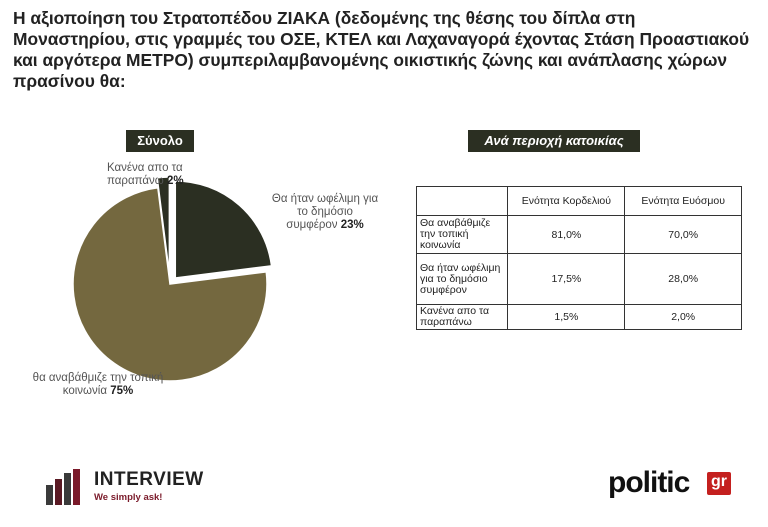 This screenshot has height=527, width=768. I want to click on table-cell: 28,0%, so click(683, 279).